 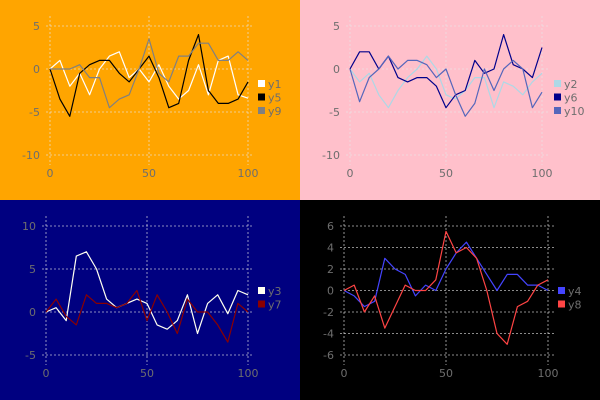 What do you see at coordinates (557, 97) in the screenshot?
I see `legend-swatch-y6` at bounding box center [557, 97].